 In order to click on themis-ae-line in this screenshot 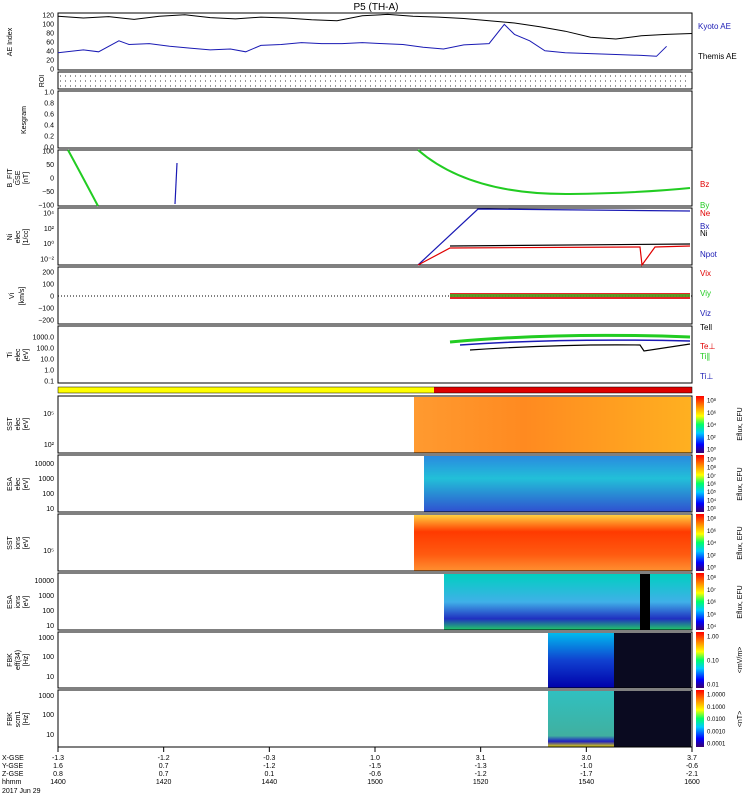, I will do `click(362, 40)`.